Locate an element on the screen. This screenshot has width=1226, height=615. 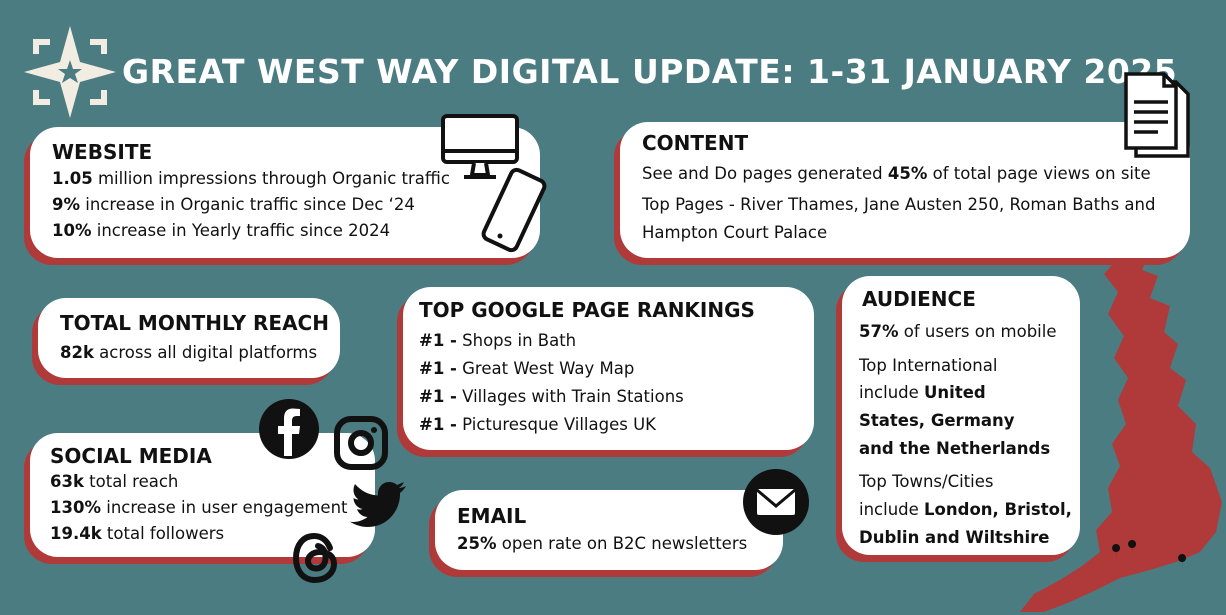
envelope-icon is located at coordinates (776, 502).